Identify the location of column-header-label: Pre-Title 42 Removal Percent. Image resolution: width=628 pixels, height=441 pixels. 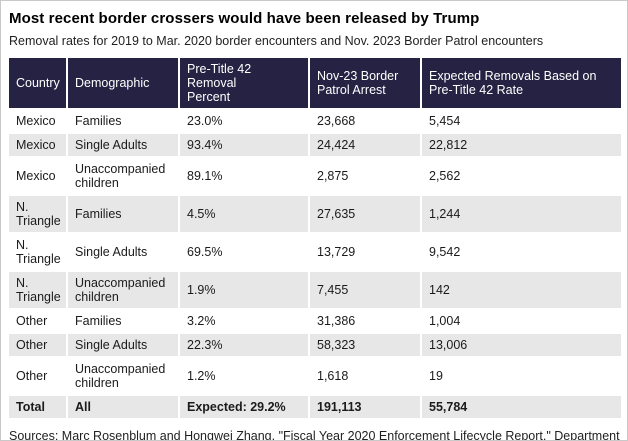
(219, 83).